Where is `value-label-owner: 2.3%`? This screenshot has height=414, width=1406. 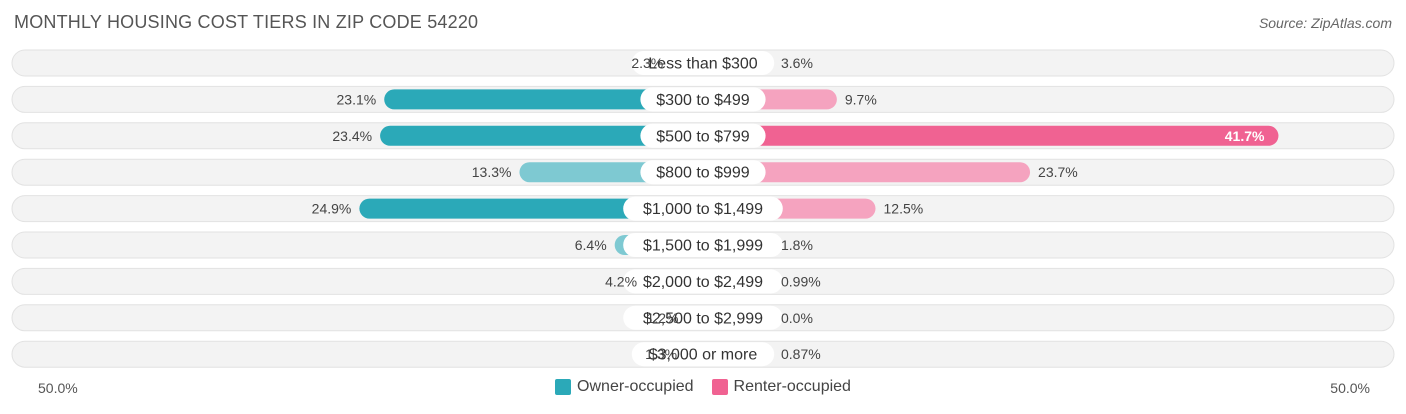
value-label-owner: 2.3% is located at coordinates (647, 63).